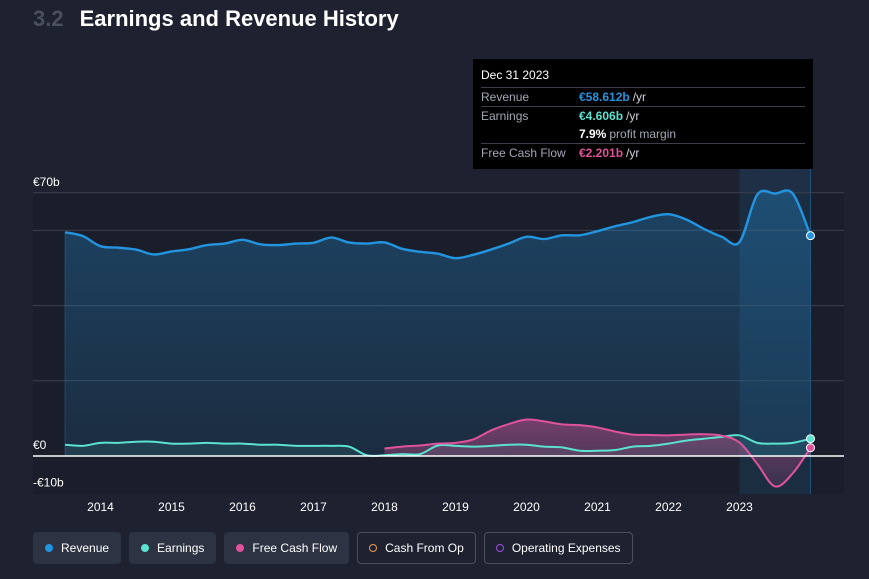 Image resolution: width=869 pixels, height=579 pixels. I want to click on x-tick-label: 2015, so click(171, 507).